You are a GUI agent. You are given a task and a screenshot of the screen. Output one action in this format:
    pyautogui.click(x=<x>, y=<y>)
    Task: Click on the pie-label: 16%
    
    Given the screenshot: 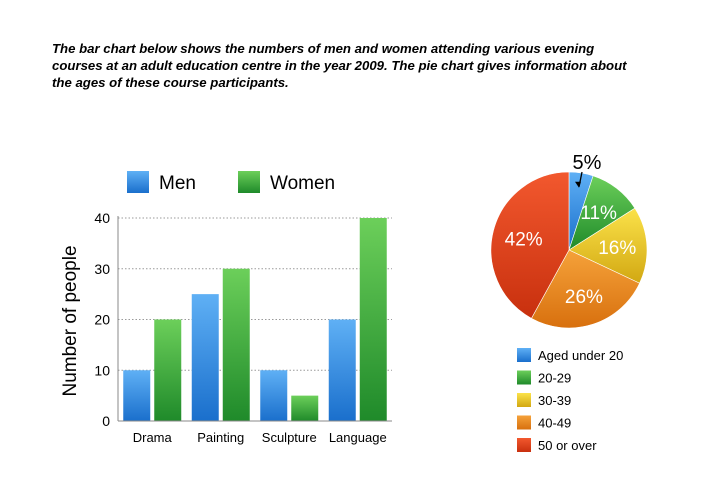 What is the action you would take?
    pyautogui.click(x=617, y=248)
    